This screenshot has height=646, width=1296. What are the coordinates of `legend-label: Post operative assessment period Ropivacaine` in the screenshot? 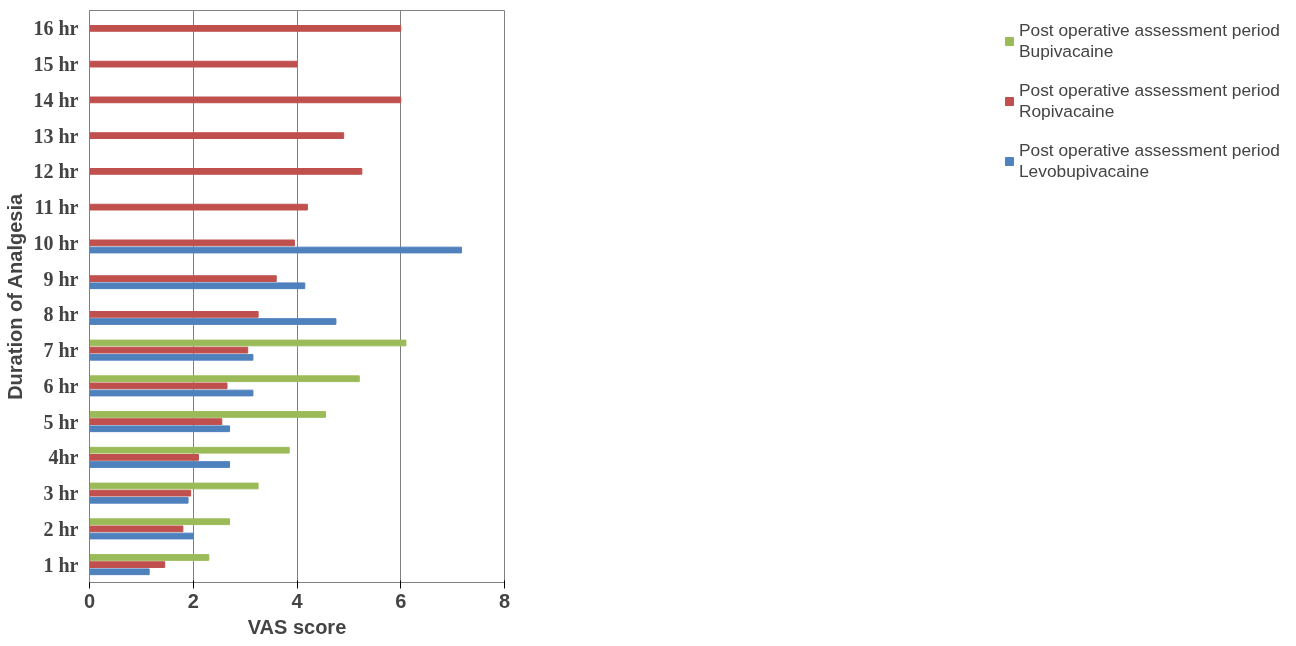 It's located at (1149, 101).